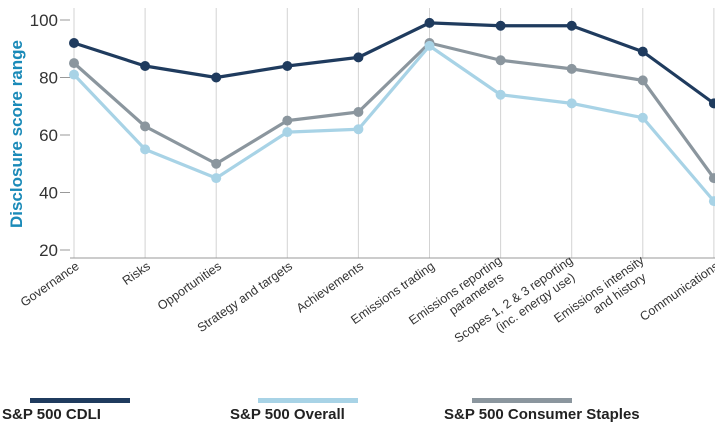  What do you see at coordinates (48, 250) in the screenshot?
I see `y-tick-label: 20` at bounding box center [48, 250].